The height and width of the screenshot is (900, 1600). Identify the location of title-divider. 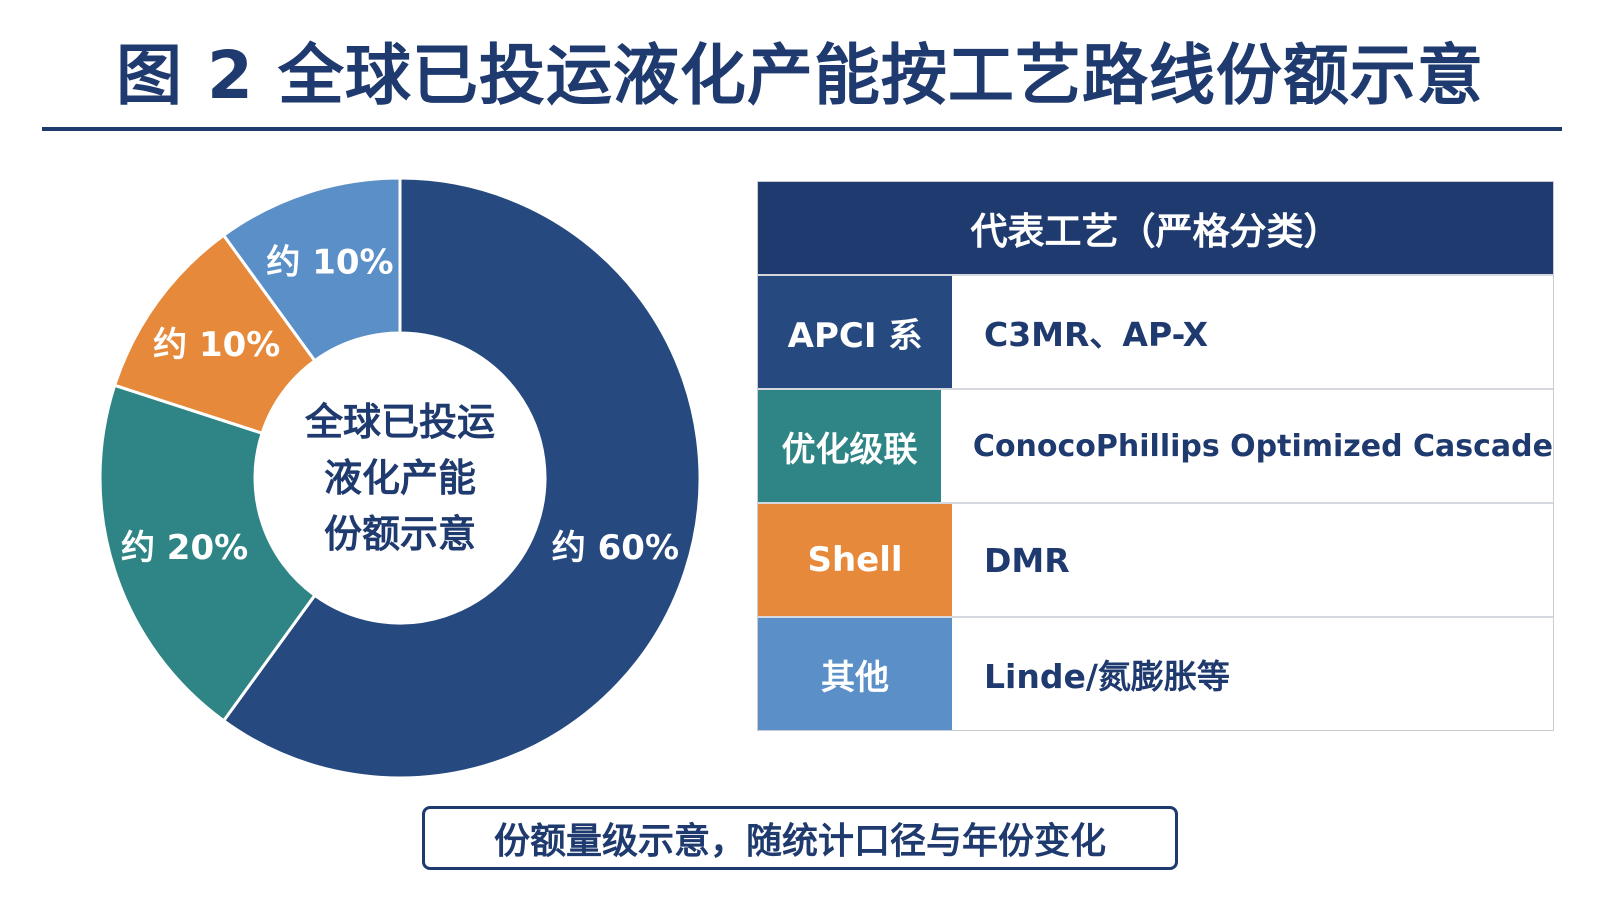
(802, 129).